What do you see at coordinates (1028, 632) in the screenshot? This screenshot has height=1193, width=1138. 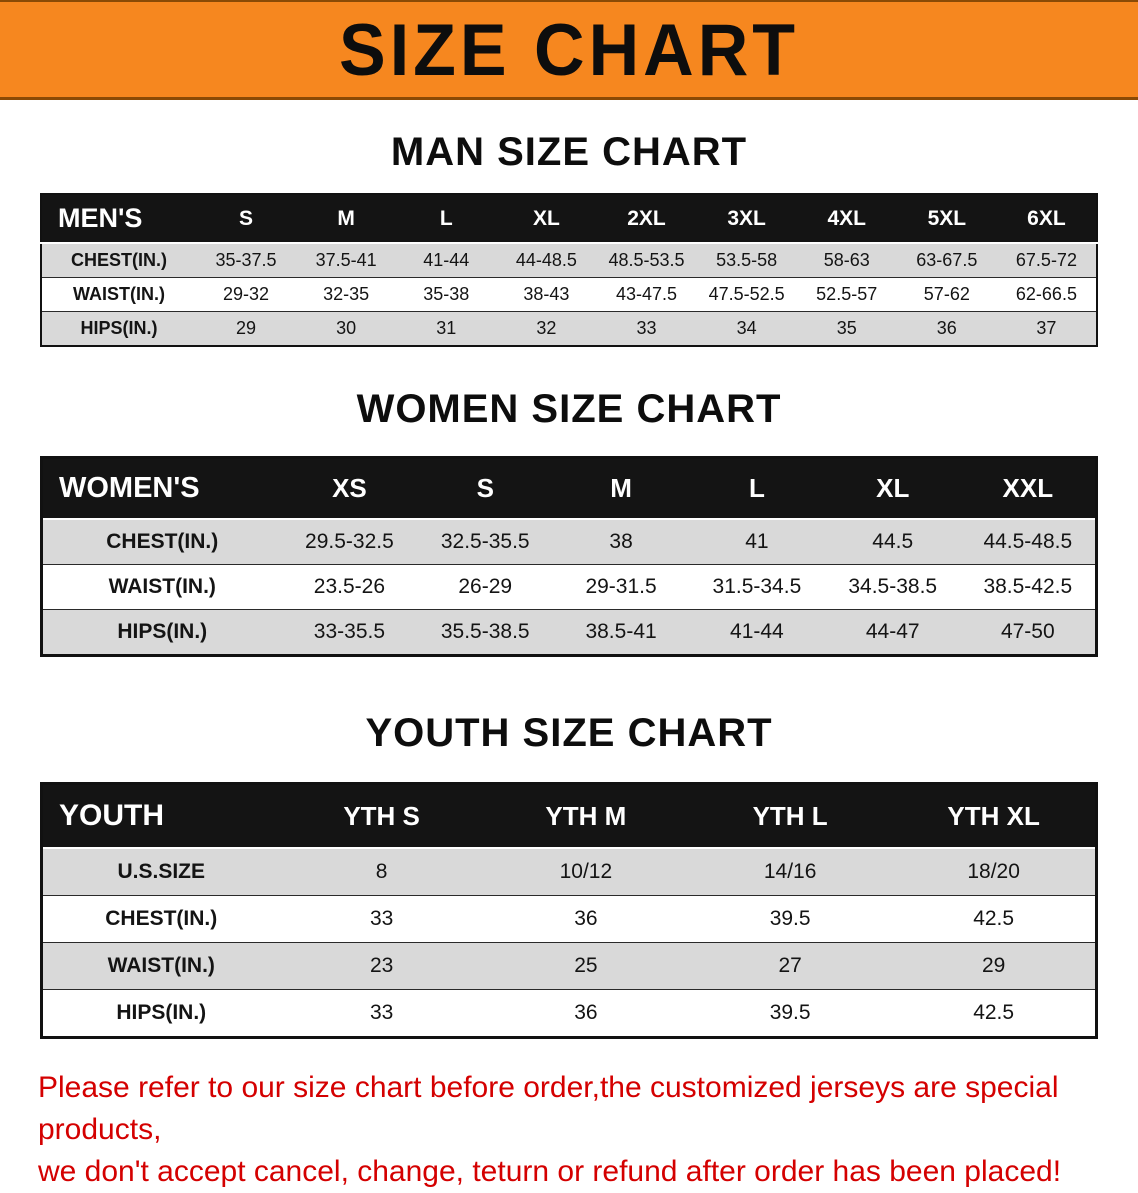 I see `table-cell: 47-50` at bounding box center [1028, 632].